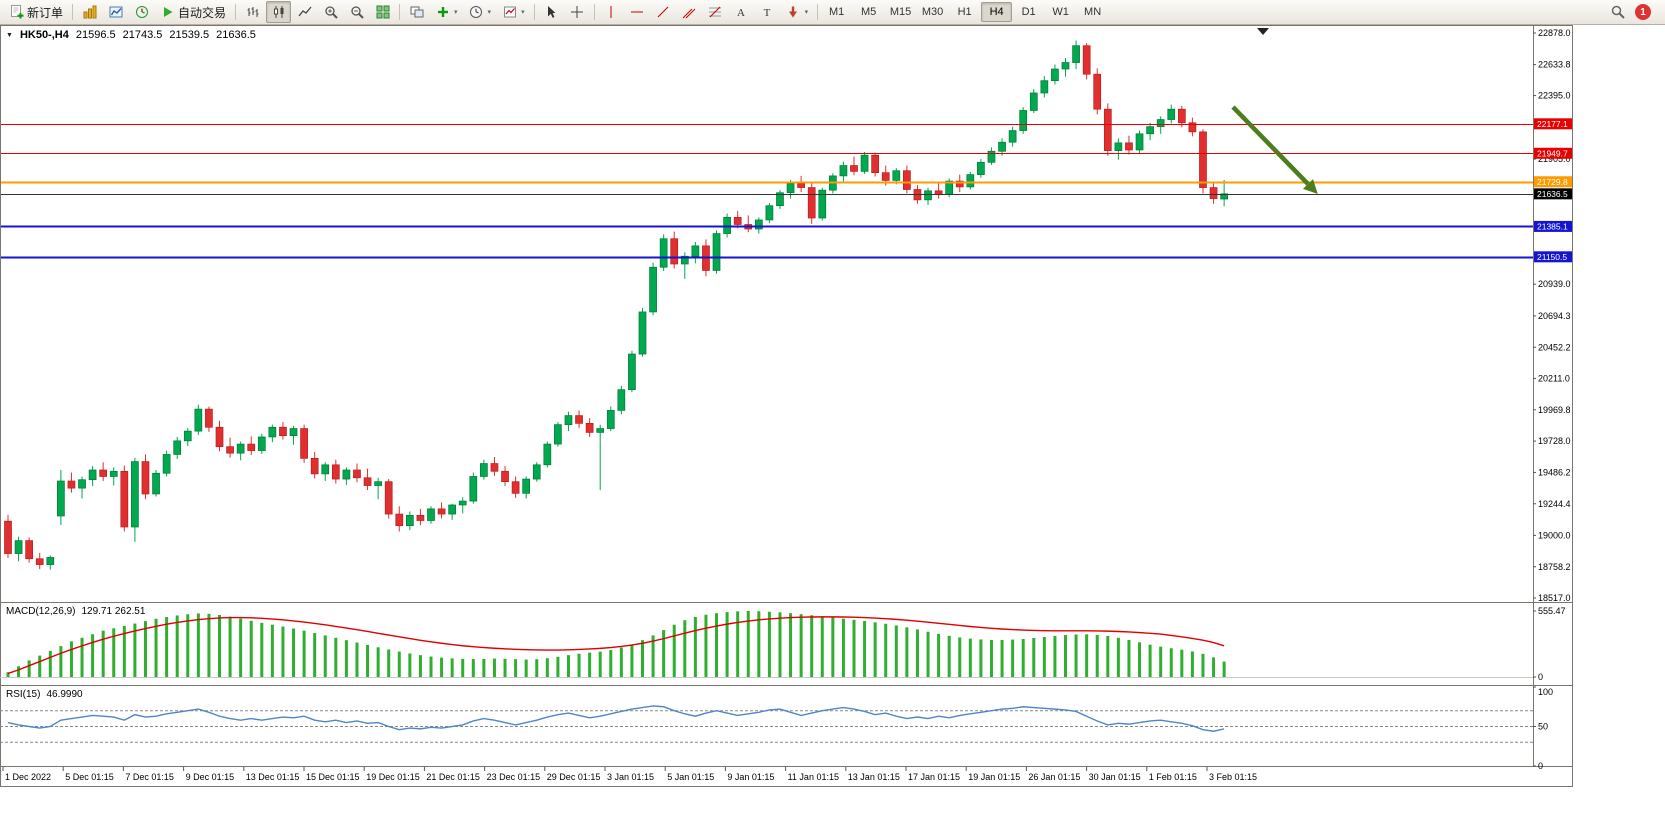 The image size is (1665, 835). Describe the element at coordinates (113, 611) in the screenshot. I see `macd-values: 129.71 262.51` at that location.